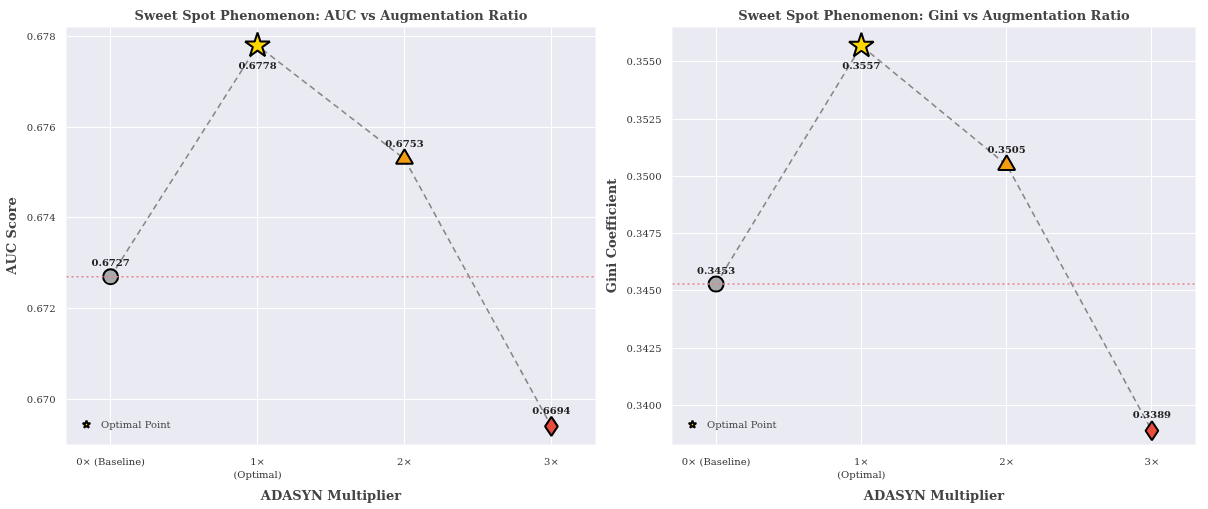 The image size is (1208, 509). Describe the element at coordinates (934, 15) in the screenshot. I see `chart-title: Sweet Spot Phenomenon: Gini vs Augmentation Ratio` at that location.